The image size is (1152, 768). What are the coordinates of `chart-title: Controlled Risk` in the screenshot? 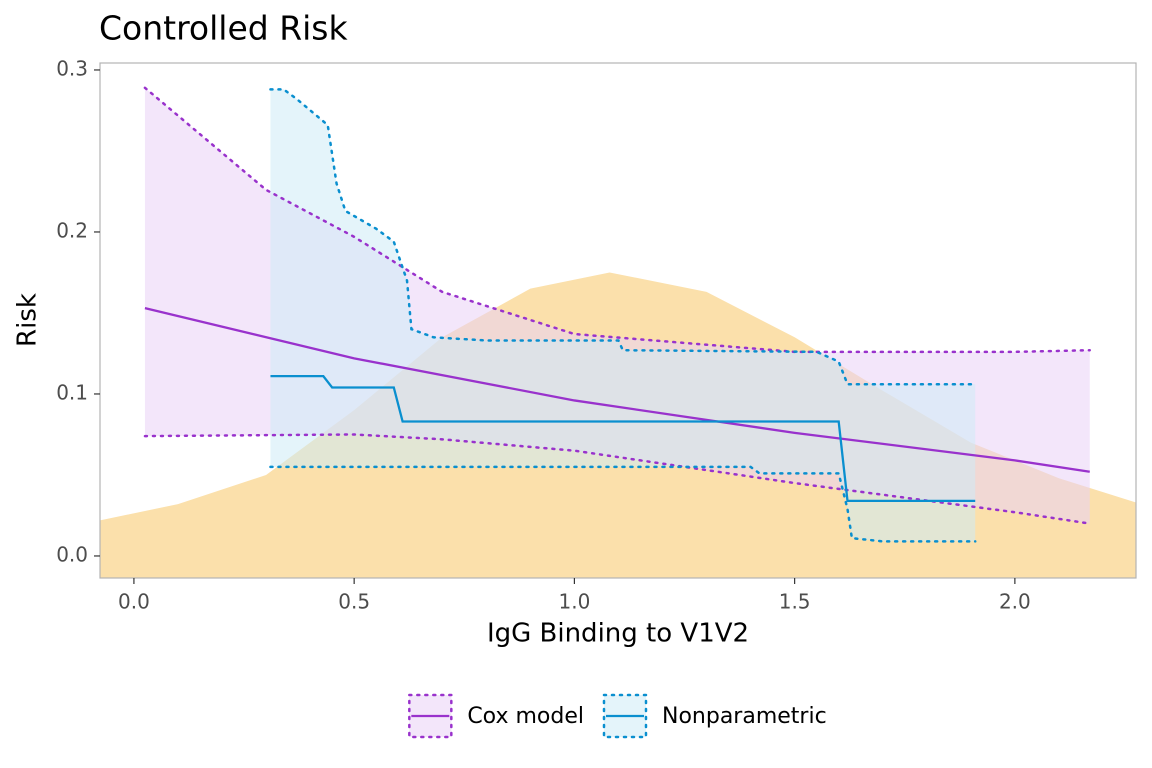 It's located at (223, 28).